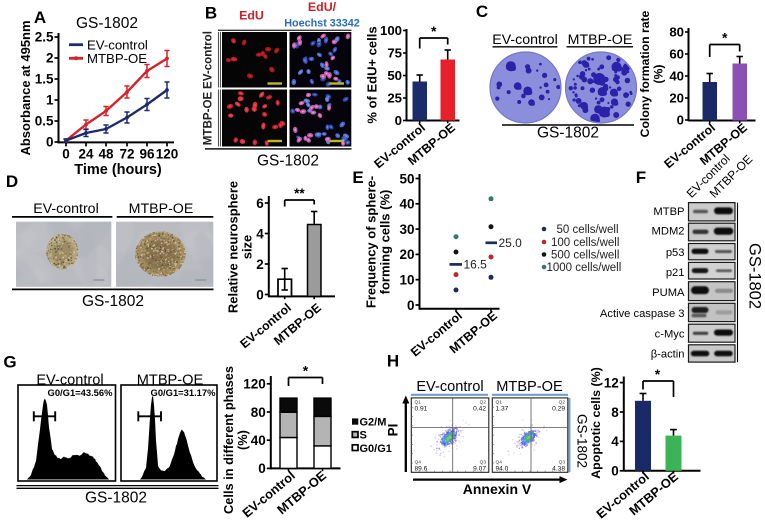 Image resolution: width=765 pixels, height=530 pixels. What do you see at coordinates (615, 412) in the screenshot?
I see `svg-text: 8` at bounding box center [615, 412].